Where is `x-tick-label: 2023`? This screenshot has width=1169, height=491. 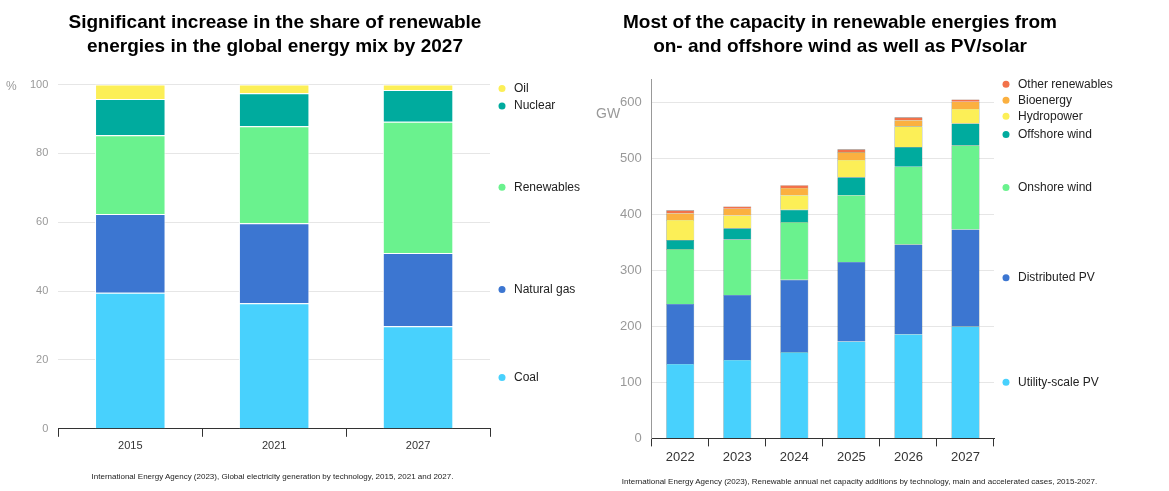
x-tick-label: 2023 is located at coordinates (737, 456).